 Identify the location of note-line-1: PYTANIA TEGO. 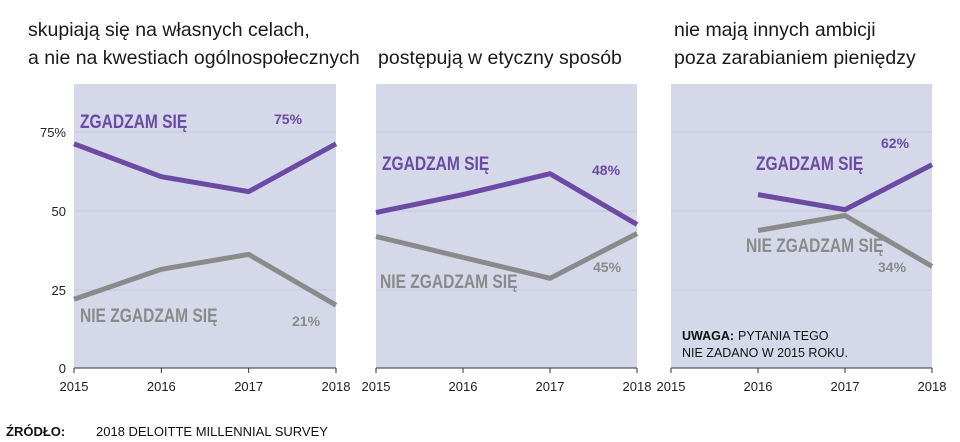
(783, 336).